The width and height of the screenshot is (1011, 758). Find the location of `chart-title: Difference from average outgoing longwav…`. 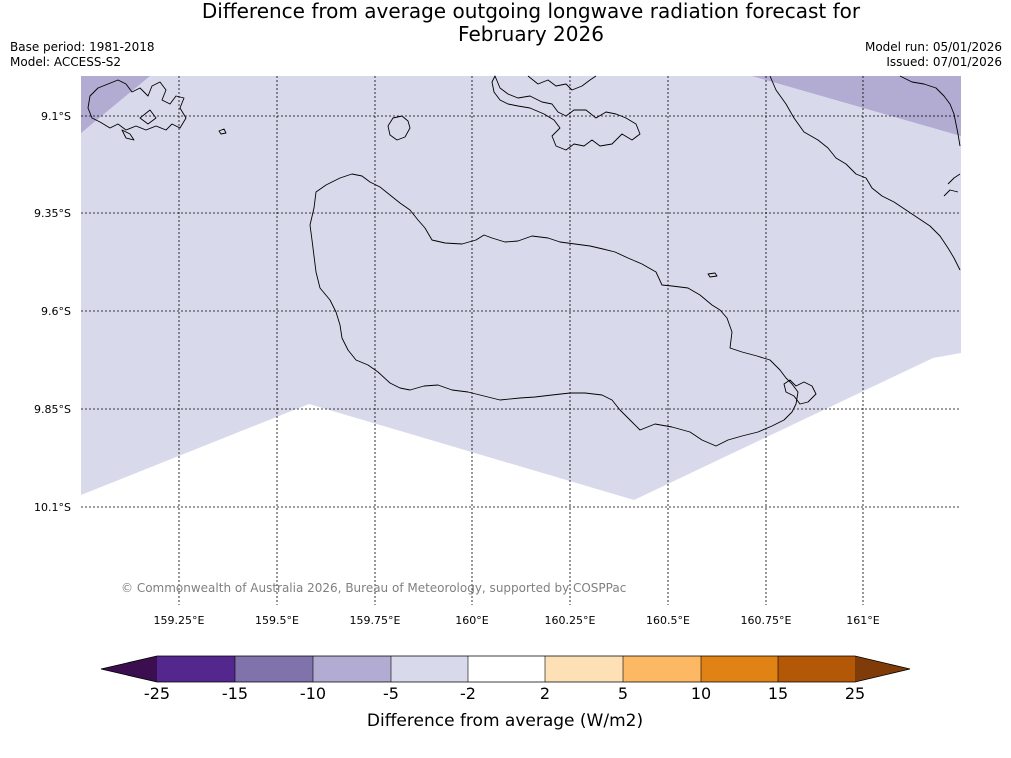

chart-title: Difference from average outgoing longwav… is located at coordinates (505, 23).